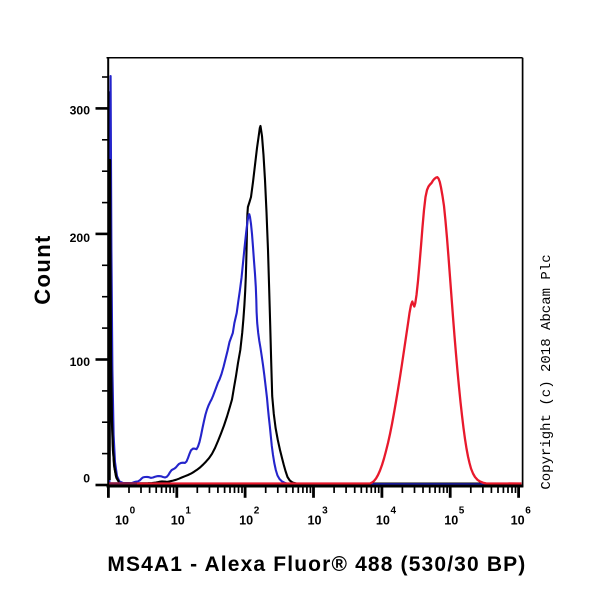  Describe the element at coordinates (257, 511) in the screenshot. I see `svg-text: 2` at that location.